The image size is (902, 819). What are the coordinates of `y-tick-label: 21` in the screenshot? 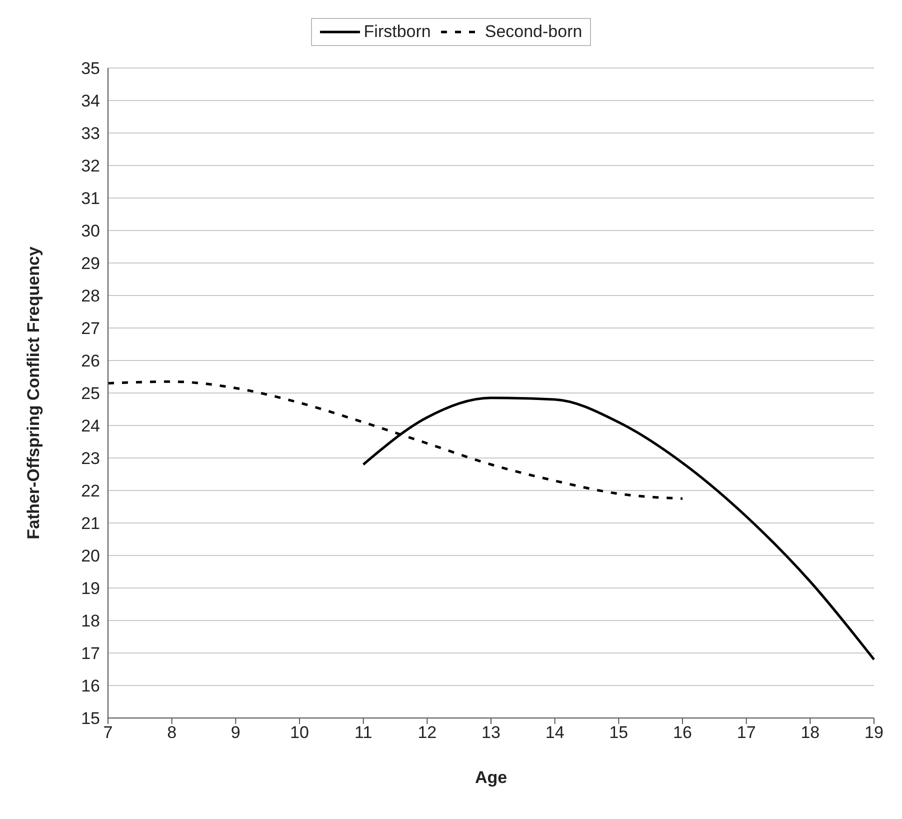 It's located at (90, 524).